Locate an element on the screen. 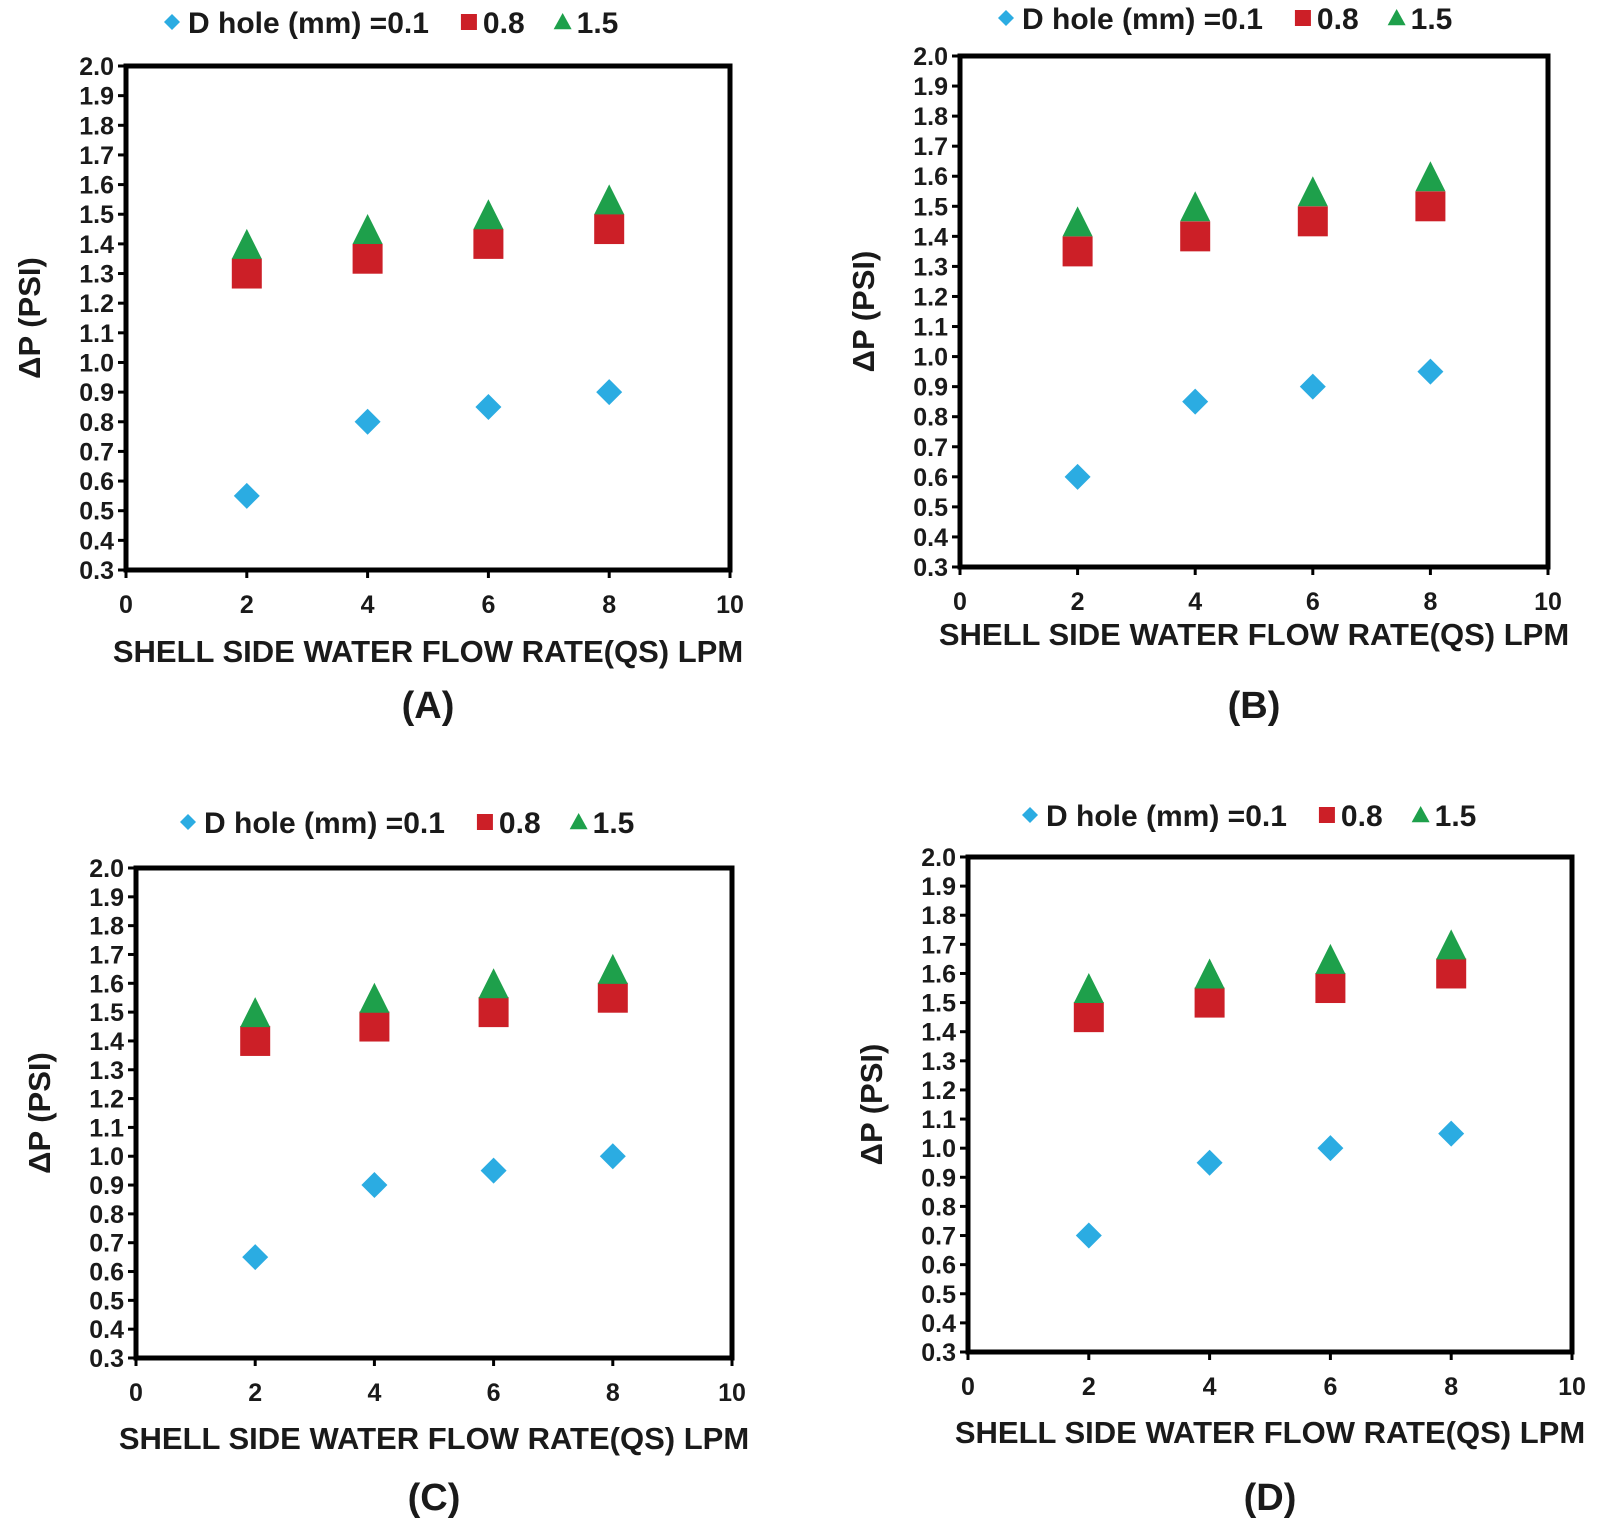 This screenshot has width=1620, height=1529. x-axis-label: SHELL SIDE WATER FLOW RATE(QS) LPM is located at coordinates (428, 651).